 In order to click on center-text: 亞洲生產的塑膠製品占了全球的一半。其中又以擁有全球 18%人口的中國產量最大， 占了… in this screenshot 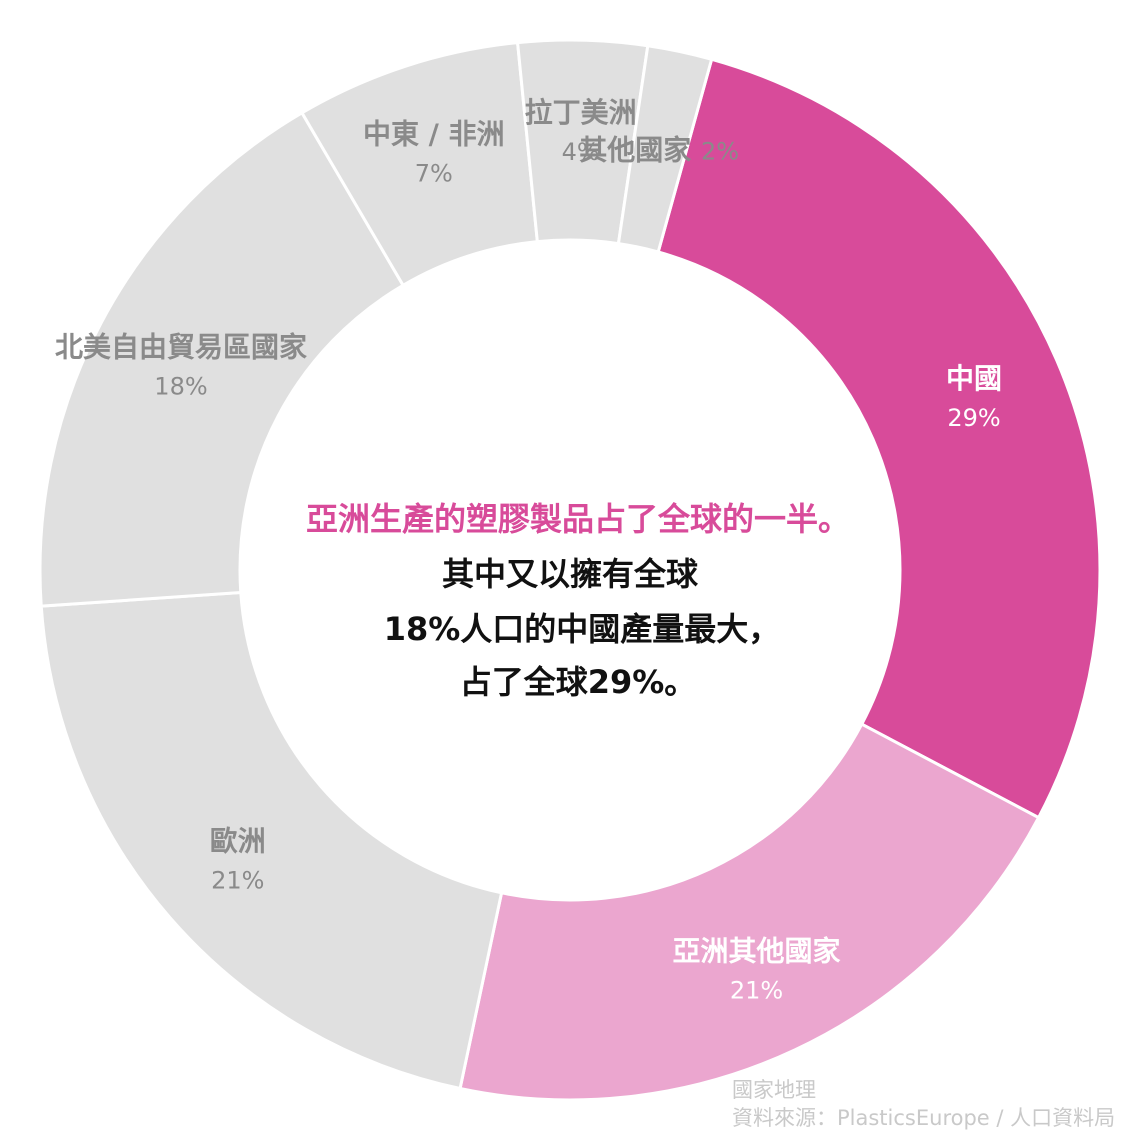, I will do `click(578, 600)`.